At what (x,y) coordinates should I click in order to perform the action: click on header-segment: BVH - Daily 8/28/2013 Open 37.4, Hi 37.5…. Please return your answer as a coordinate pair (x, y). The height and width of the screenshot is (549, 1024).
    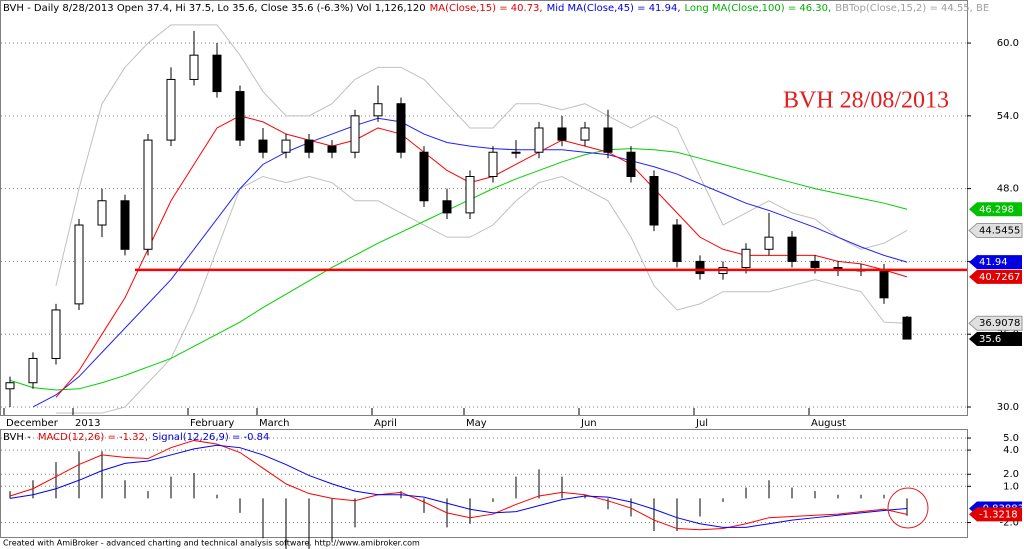
    Looking at the image, I should click on (214, 8).